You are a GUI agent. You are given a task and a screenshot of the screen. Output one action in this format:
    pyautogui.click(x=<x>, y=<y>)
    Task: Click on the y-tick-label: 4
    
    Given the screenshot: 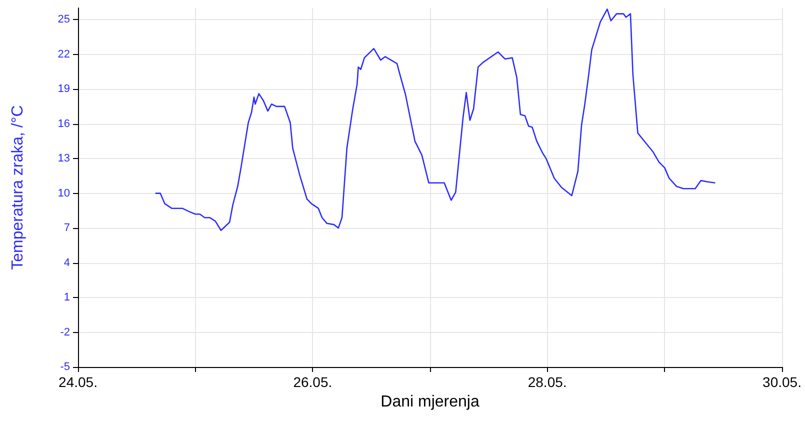 What is the action you would take?
    pyautogui.click(x=67, y=262)
    